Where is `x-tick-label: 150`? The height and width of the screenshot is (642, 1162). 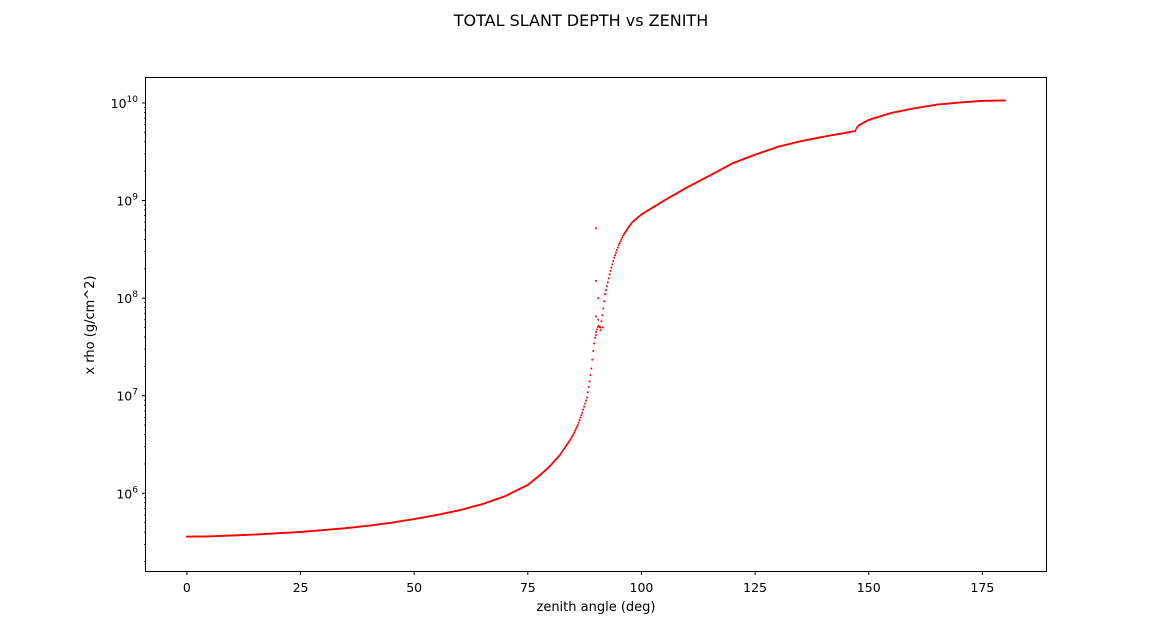 x-tick-label: 150 is located at coordinates (869, 587).